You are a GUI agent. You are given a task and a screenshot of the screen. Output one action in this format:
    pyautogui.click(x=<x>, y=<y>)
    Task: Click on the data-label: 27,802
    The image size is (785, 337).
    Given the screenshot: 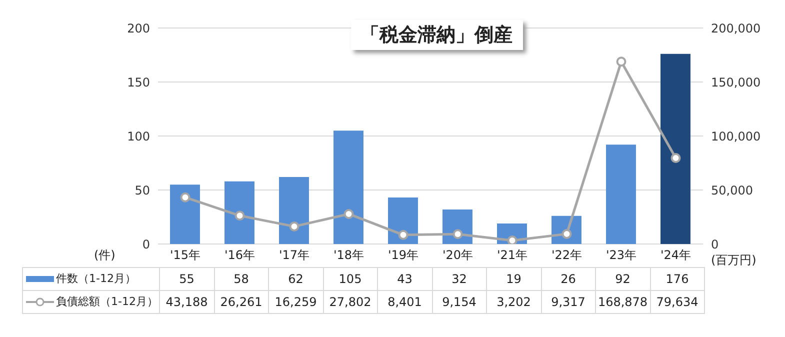 What is the action you would take?
    pyautogui.click(x=349, y=302)
    